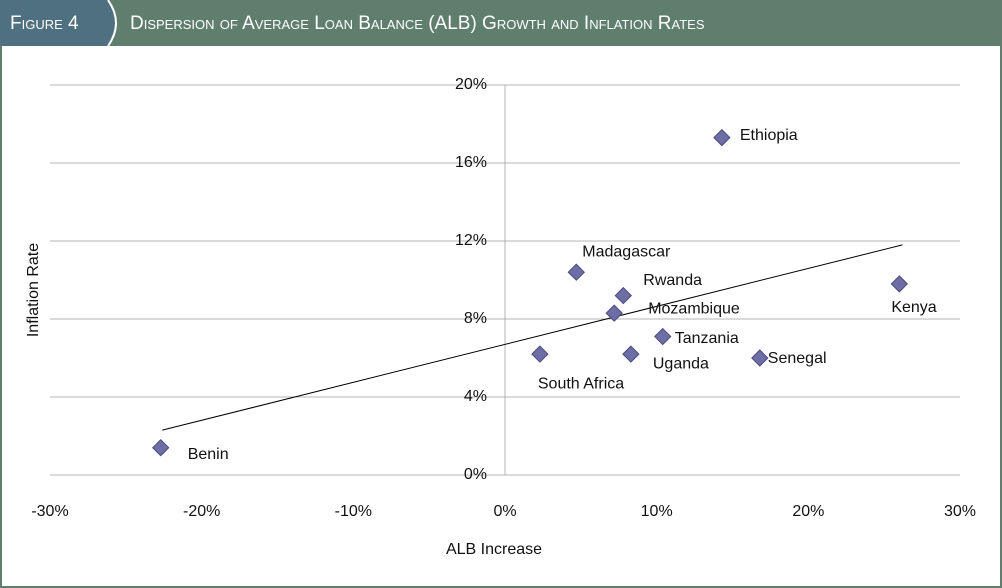 The image size is (1002, 588). I want to click on y-tick-label: 20%, so click(471, 84).